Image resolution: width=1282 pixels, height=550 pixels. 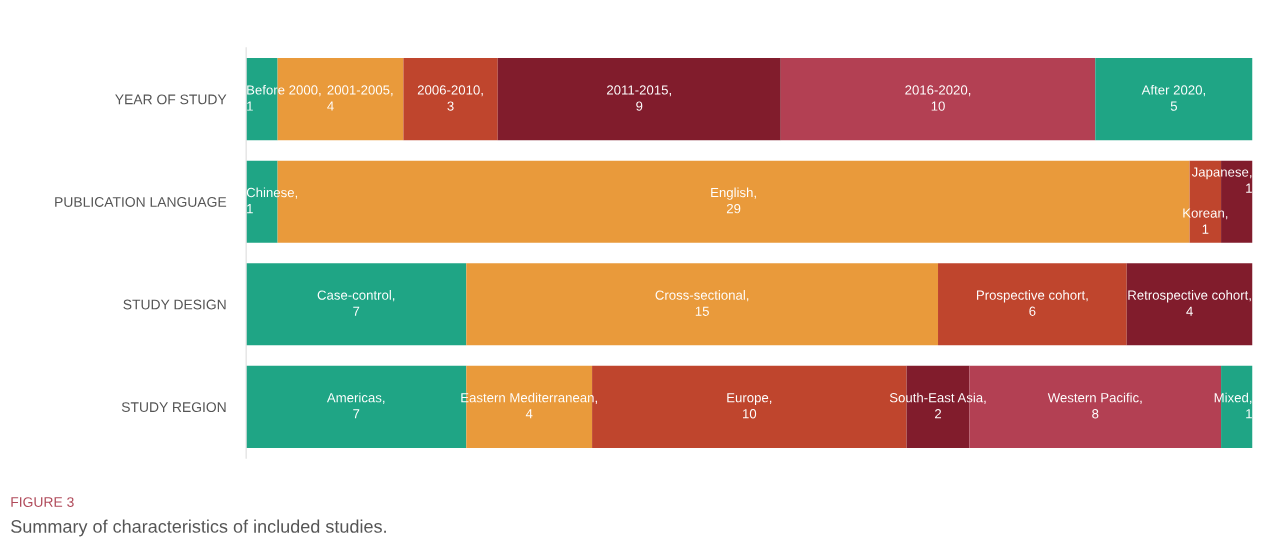 What do you see at coordinates (1094, 405) in the screenshot?
I see `data-label: Western Pacific, 8` at bounding box center [1094, 405].